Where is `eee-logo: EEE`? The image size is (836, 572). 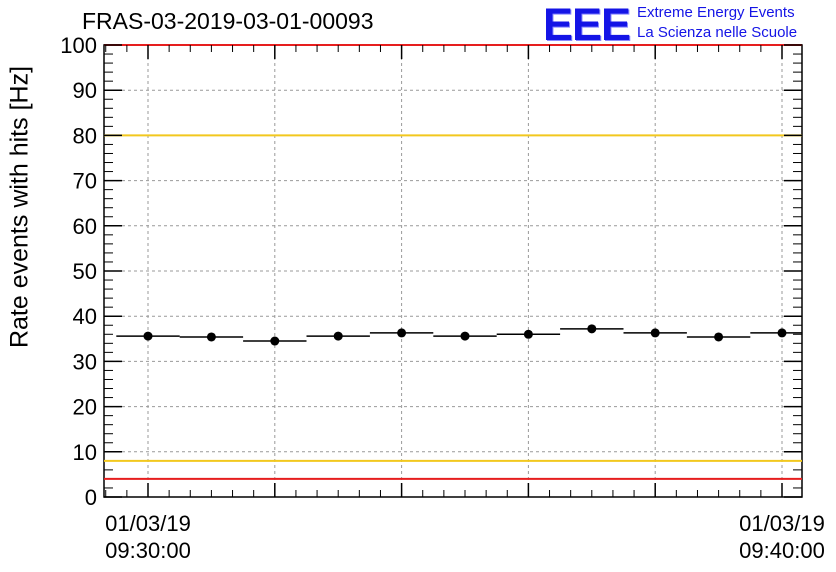
eee-logo: EEE is located at coordinates (587, 25).